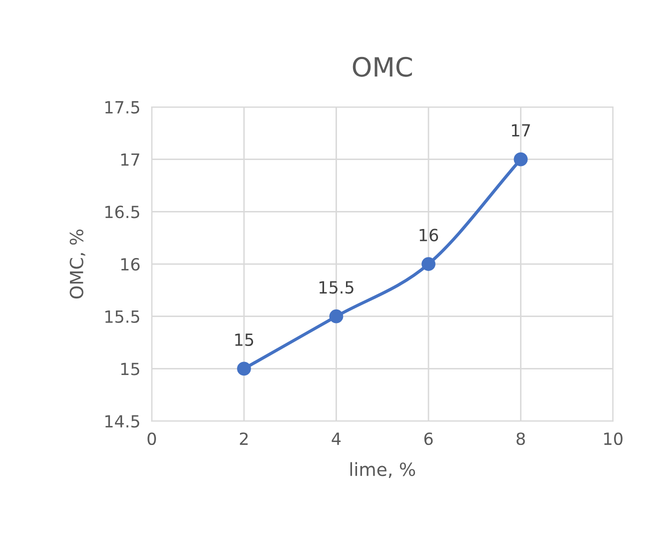  What do you see at coordinates (122, 107) in the screenshot?
I see `y-tick-label: 17.5` at bounding box center [122, 107].